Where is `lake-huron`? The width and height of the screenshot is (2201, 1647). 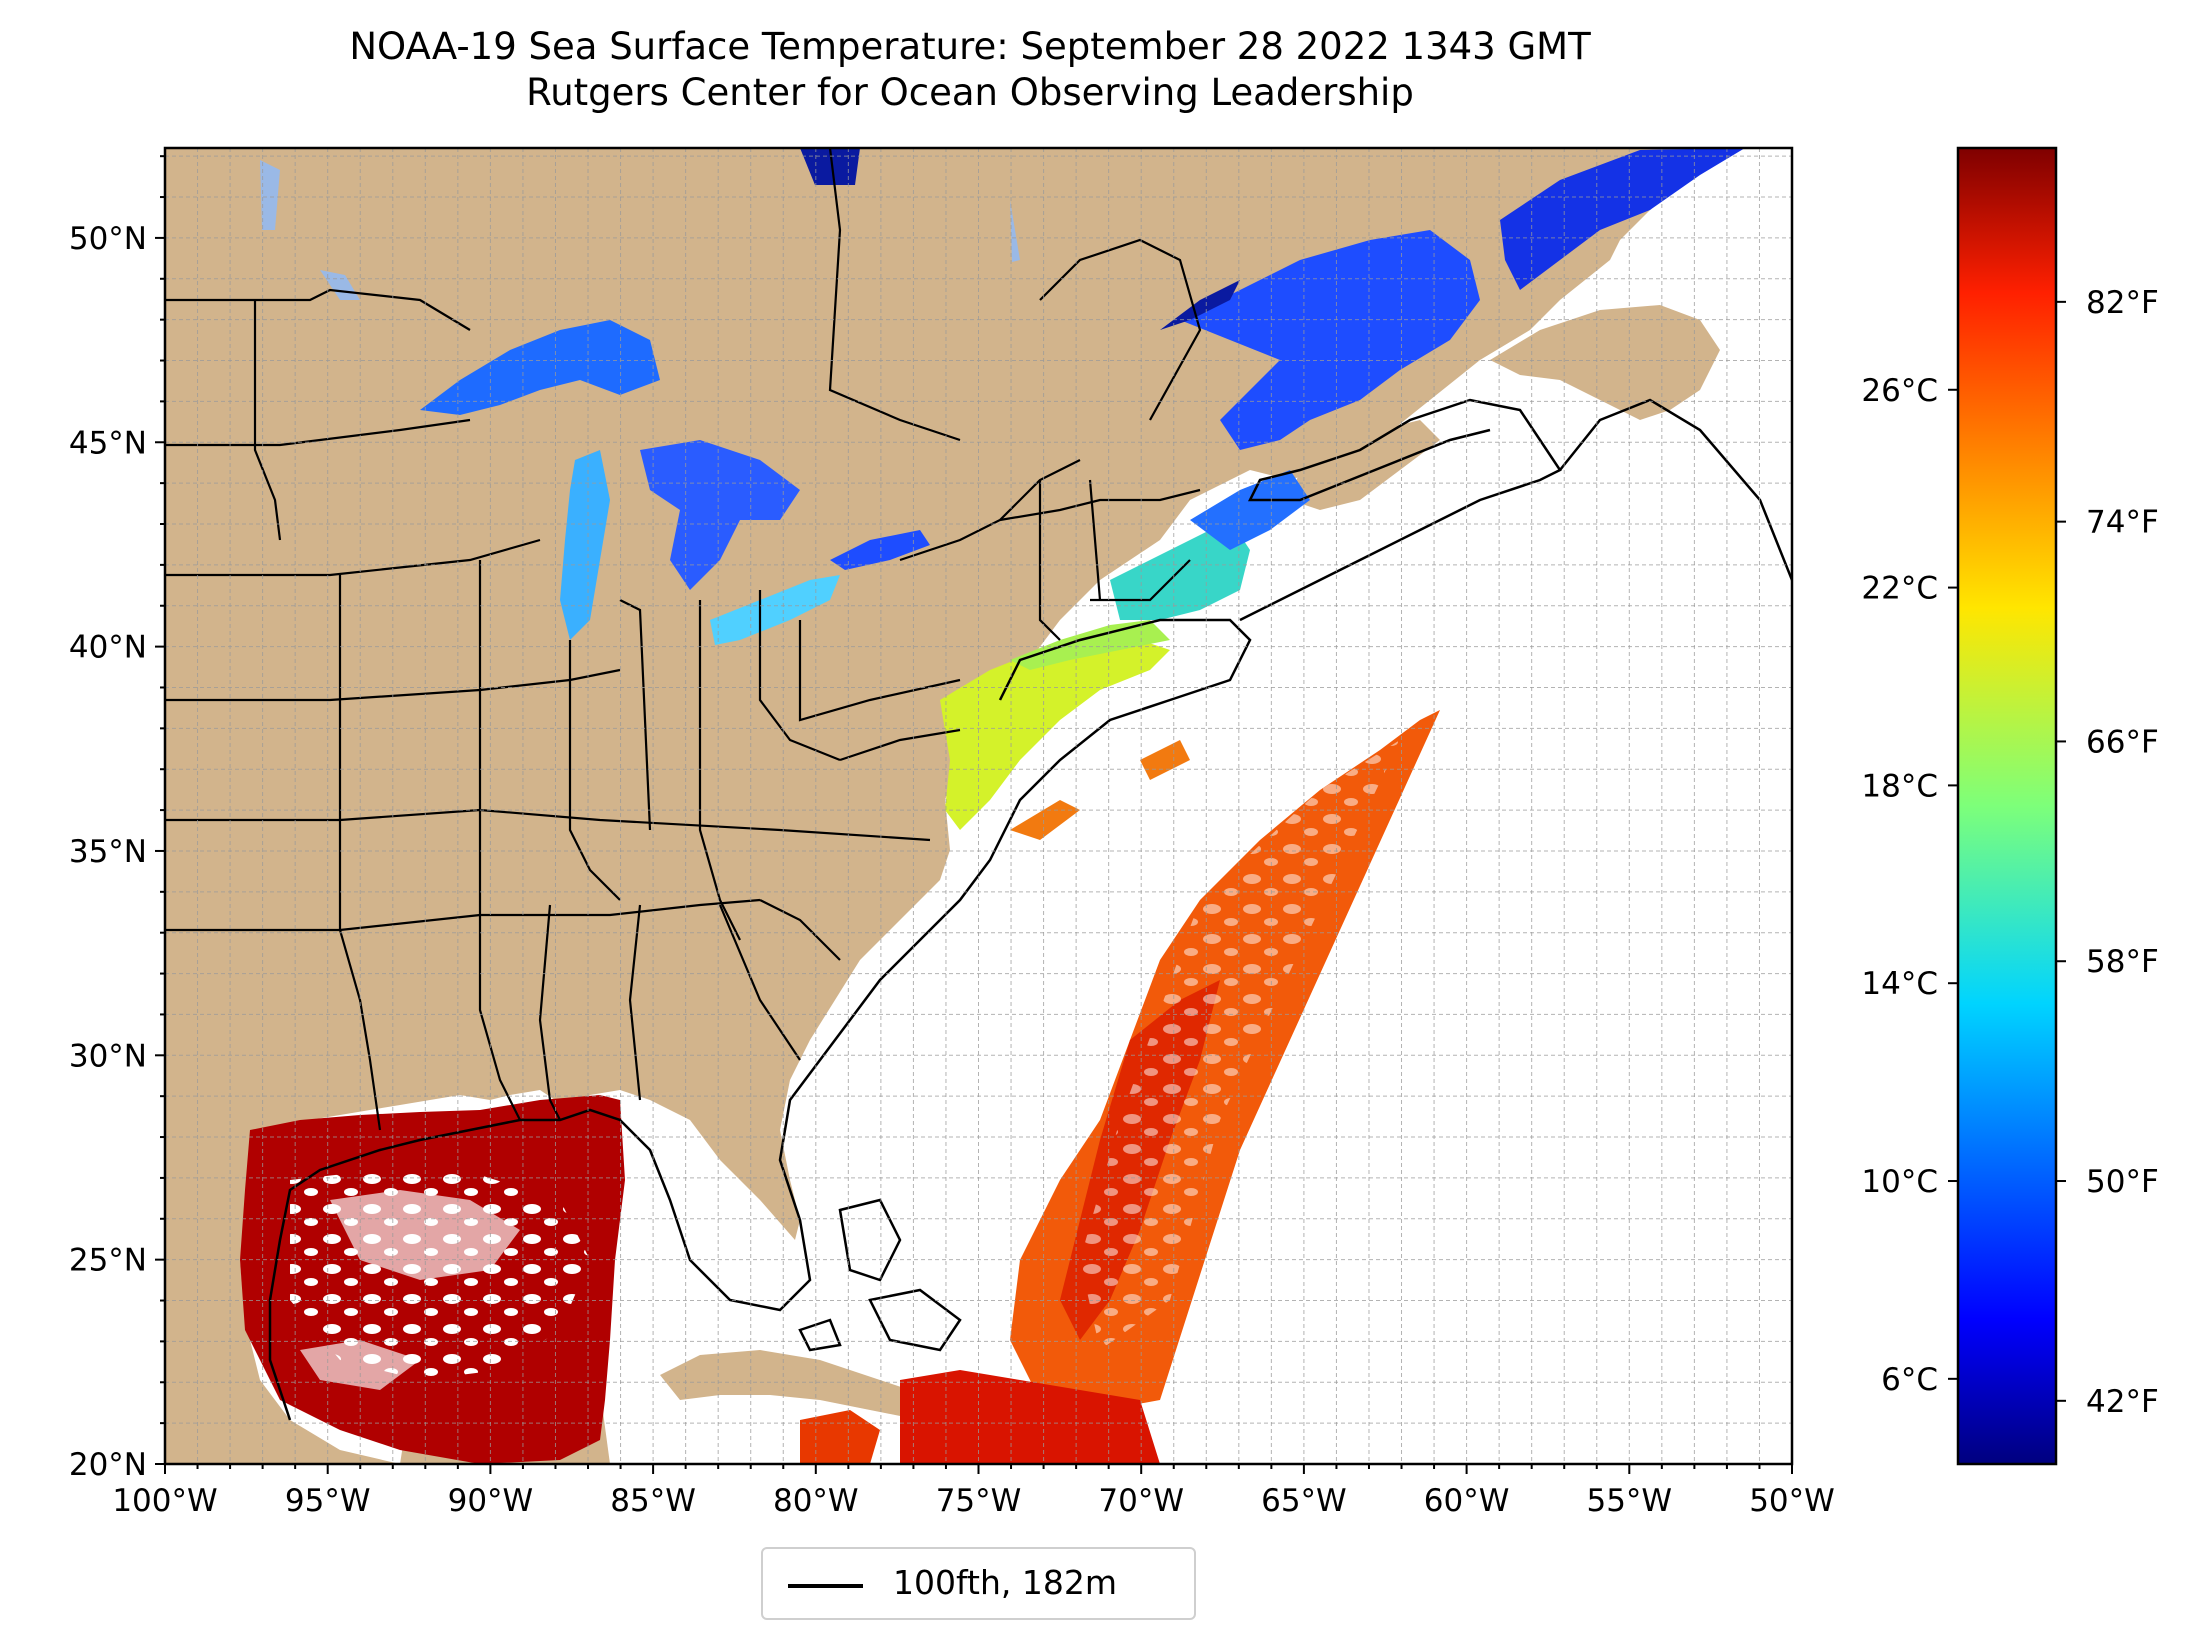
lake-huron is located at coordinates (720, 515).